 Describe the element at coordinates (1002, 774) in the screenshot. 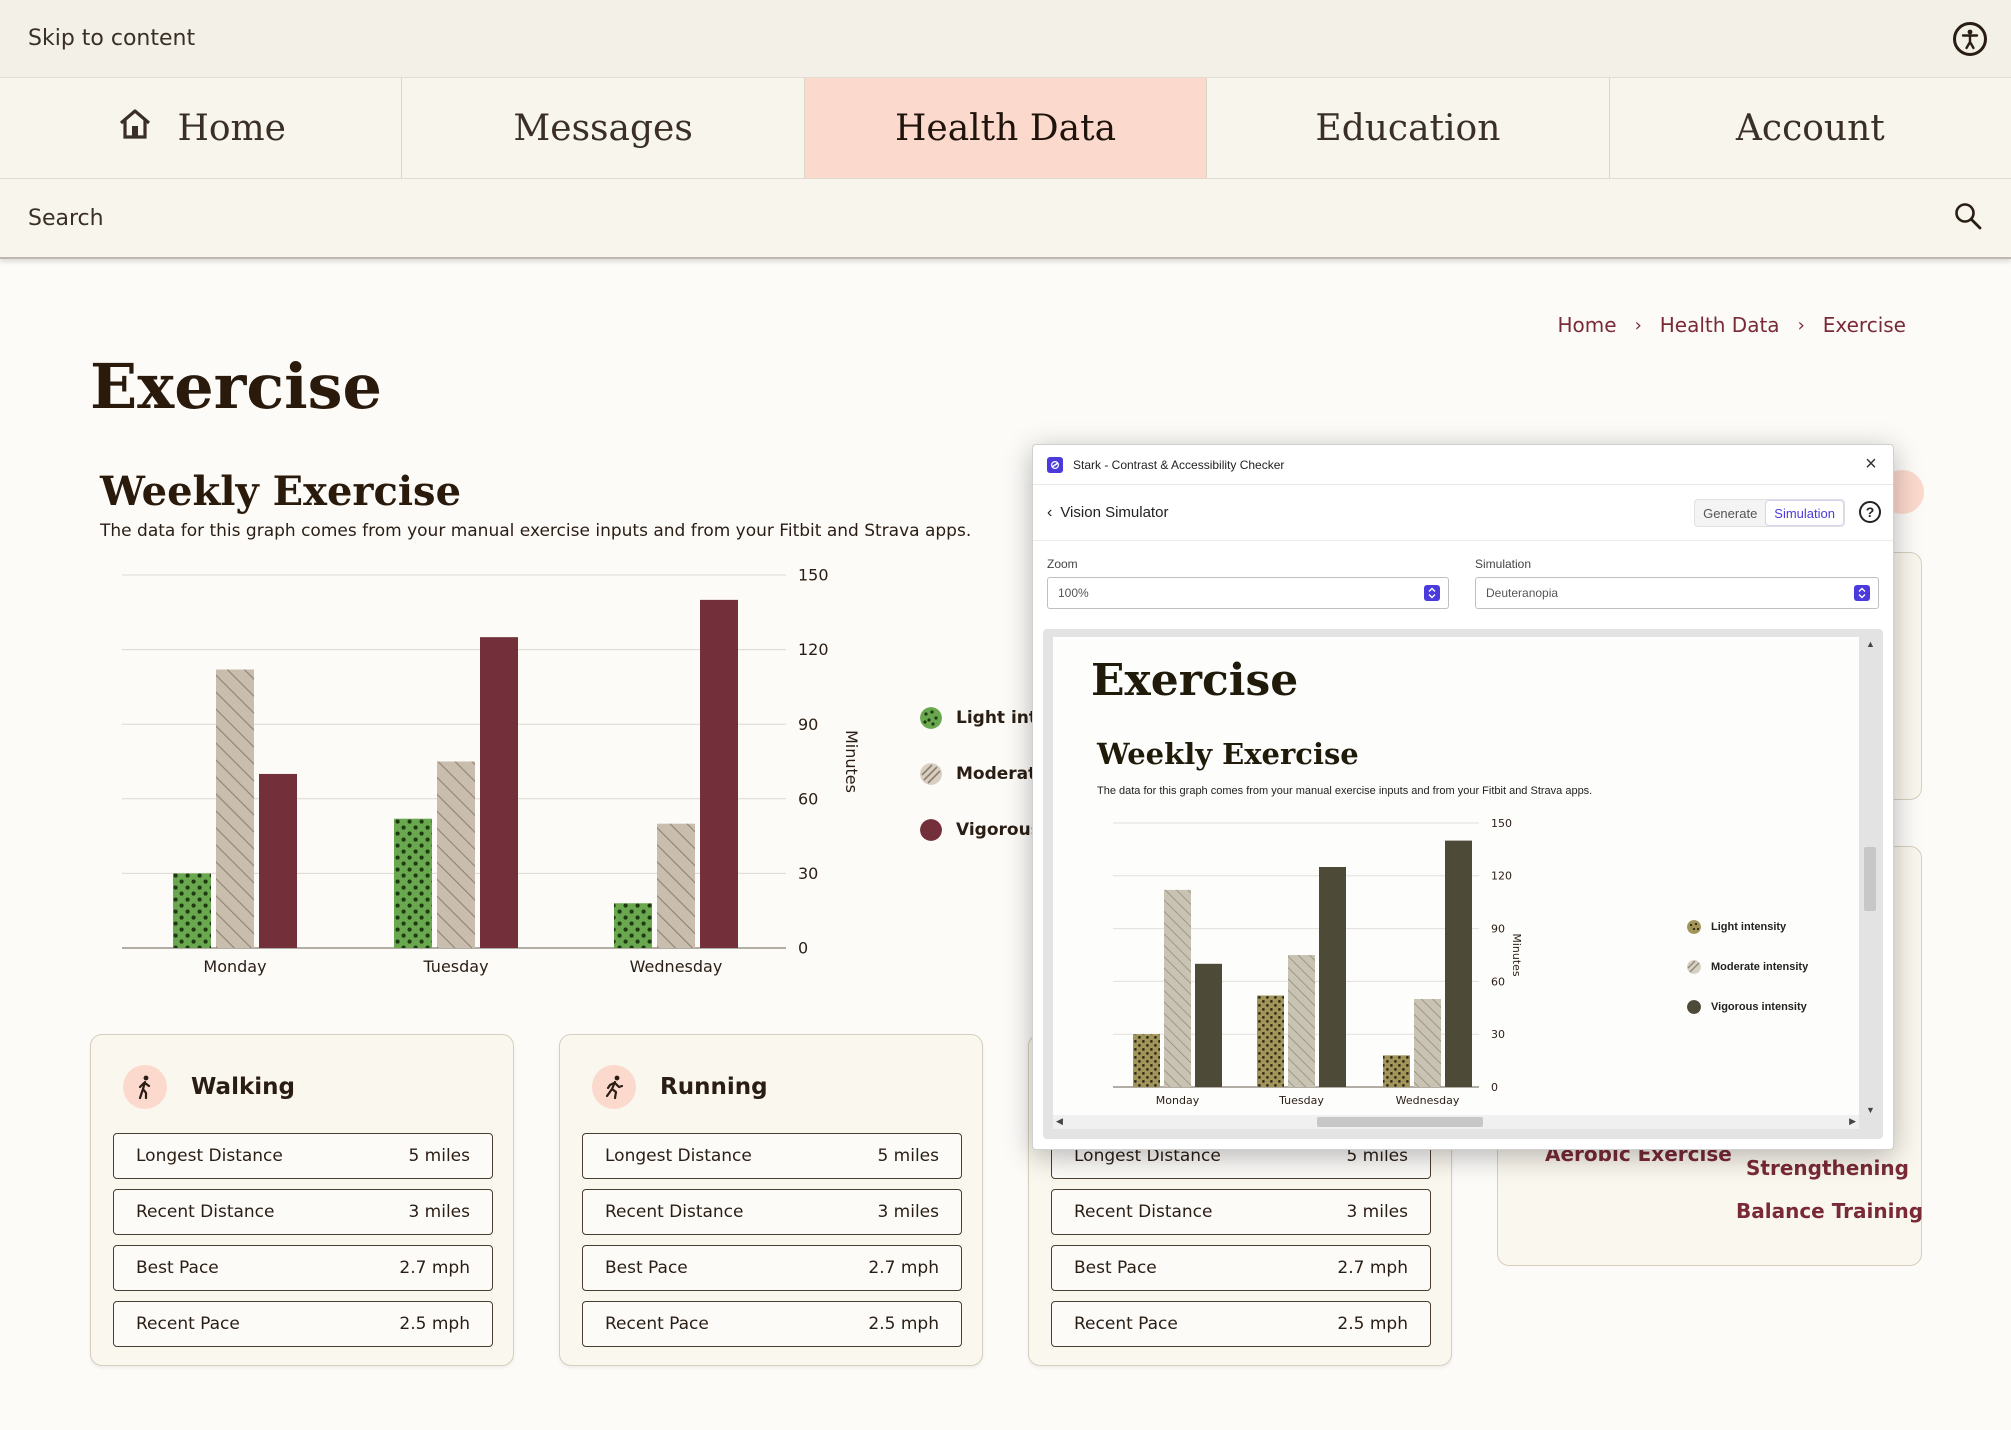

I see `legend-label-moderate: Moderate` at that location.